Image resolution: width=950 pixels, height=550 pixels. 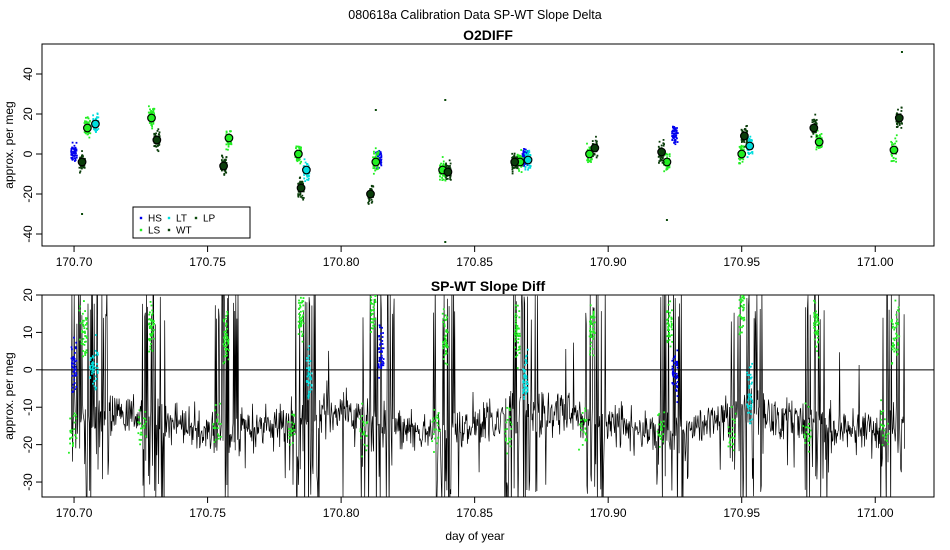 I want to click on y-tick-label: 0, so click(x=28, y=153).